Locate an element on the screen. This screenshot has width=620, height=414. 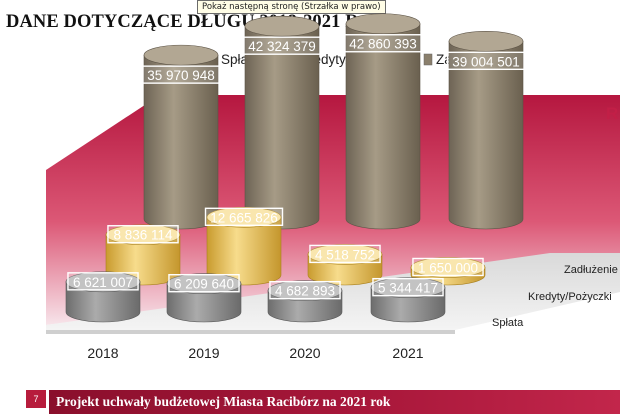
depth-label-kredyty-po-yczki: Kredyty/Pożyczki is located at coordinates (570, 297).